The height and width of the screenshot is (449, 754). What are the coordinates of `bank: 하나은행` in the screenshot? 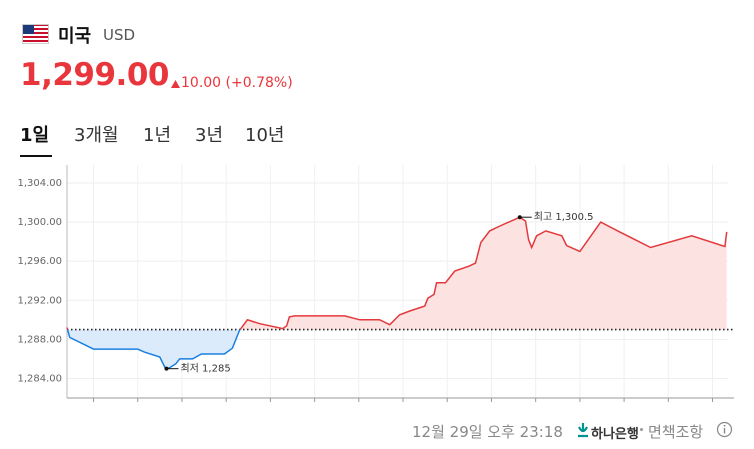 It's located at (615, 434).